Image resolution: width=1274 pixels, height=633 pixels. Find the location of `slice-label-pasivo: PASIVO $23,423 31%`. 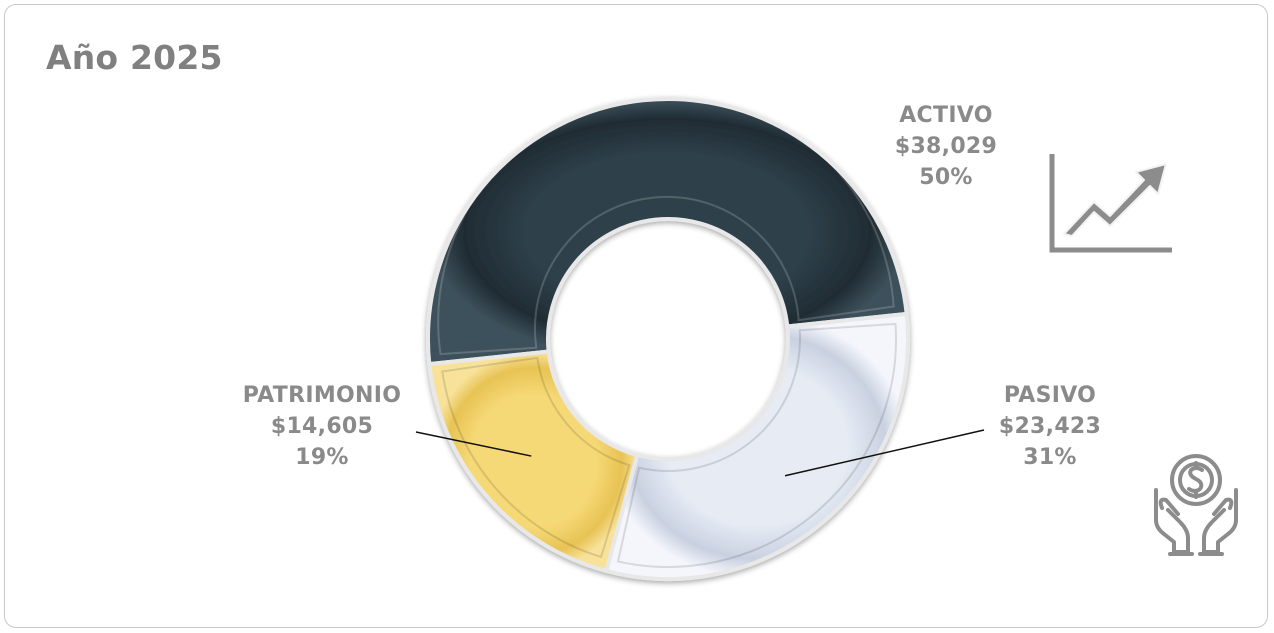

slice-label-pasivo: PASIVO $23,423 31% is located at coordinates (1050, 426).